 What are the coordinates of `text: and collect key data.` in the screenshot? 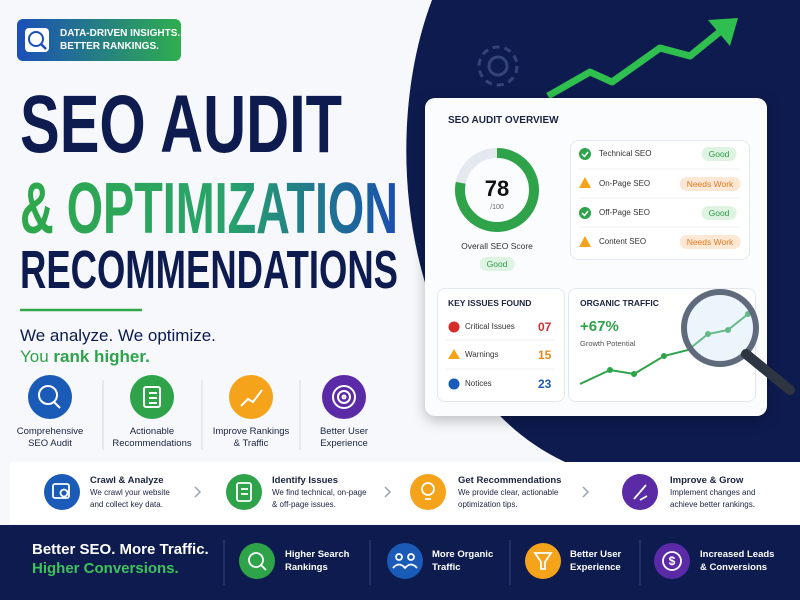 It's located at (126, 504).